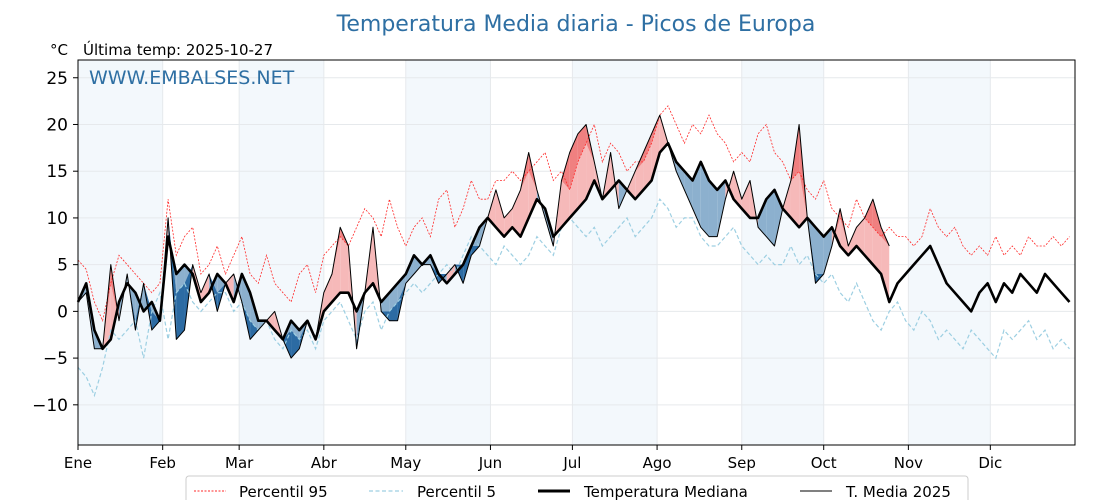 The height and width of the screenshot is (500, 1120). I want to click on x-tick-label: Dic, so click(990, 463).